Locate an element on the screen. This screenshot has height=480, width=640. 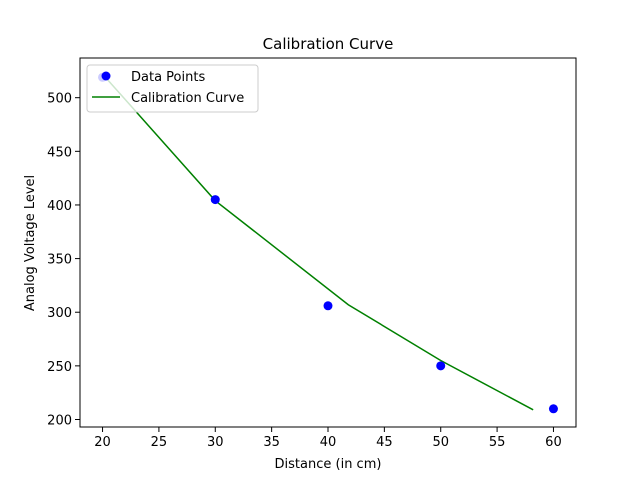
y-axis-ticks: 200 250 300 350 400 450 500 is located at coordinates (63, 260).